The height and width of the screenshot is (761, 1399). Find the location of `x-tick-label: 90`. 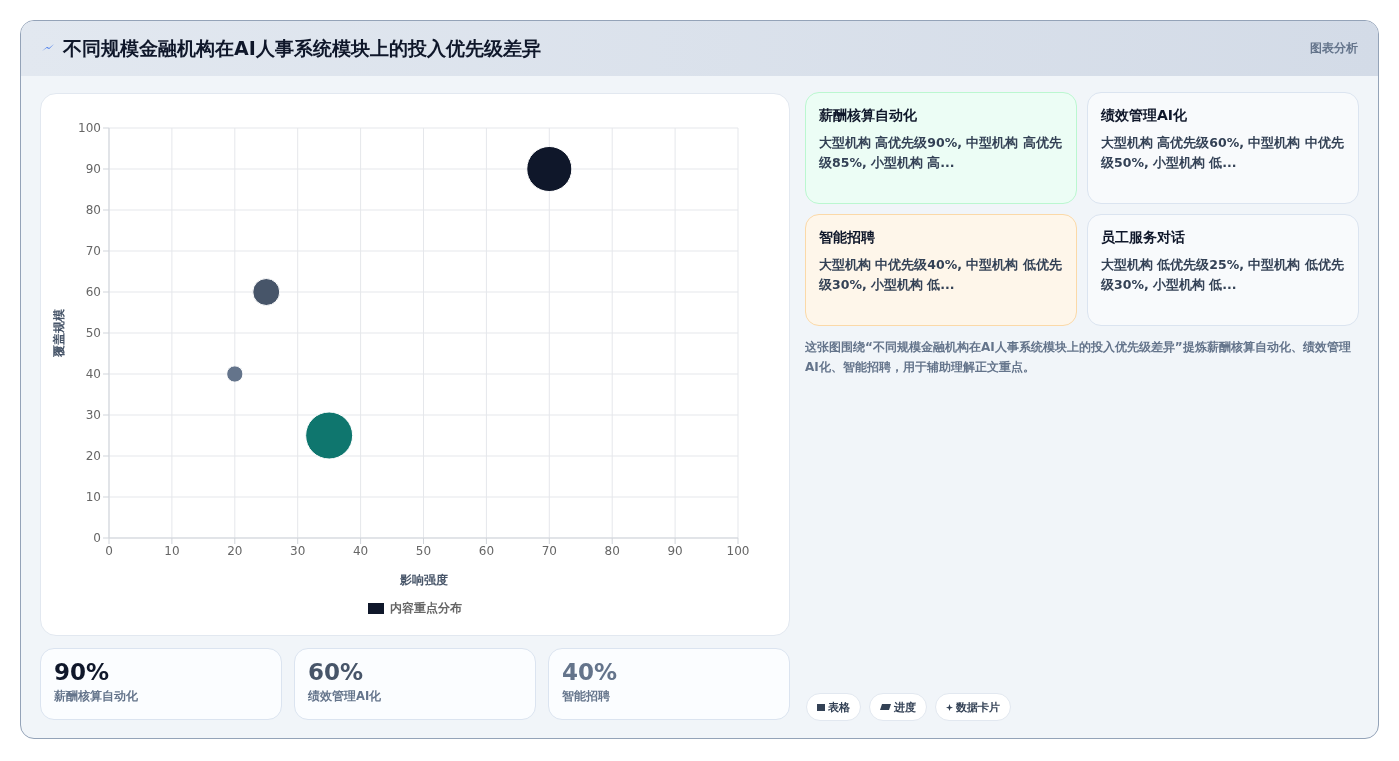

x-tick-label: 90 is located at coordinates (675, 550).